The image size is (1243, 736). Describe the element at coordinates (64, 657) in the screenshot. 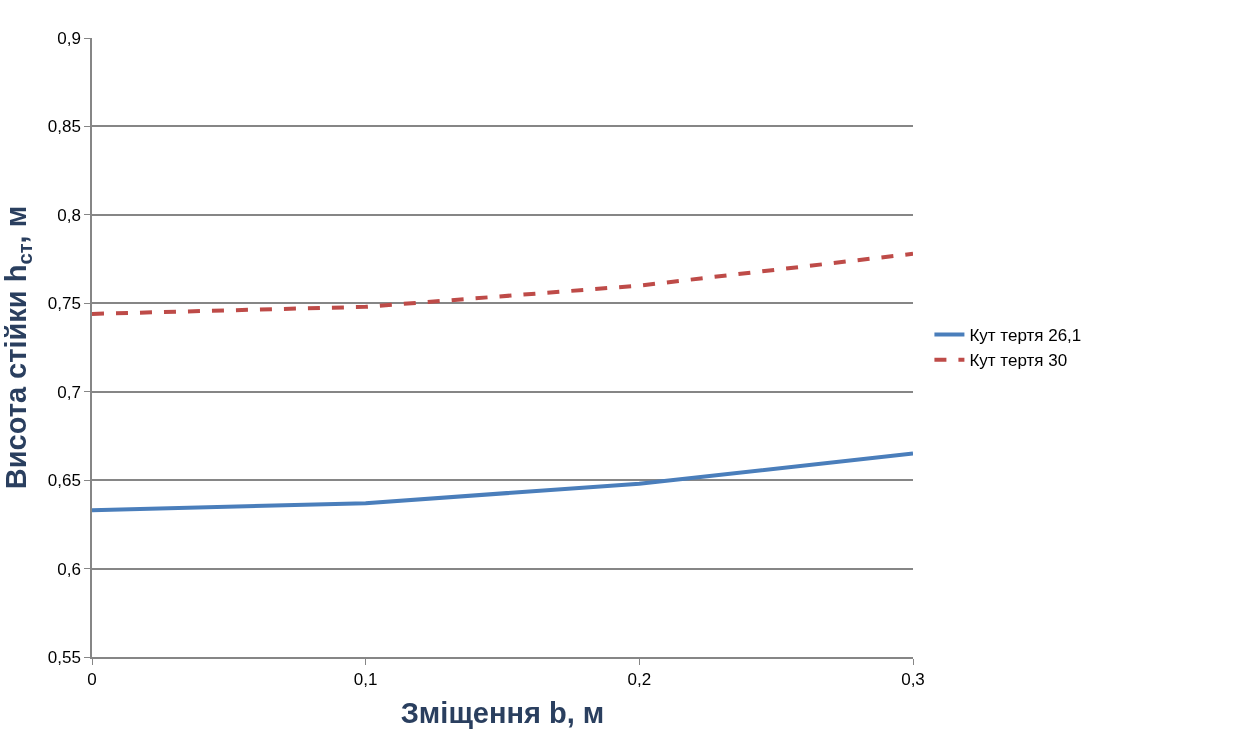

I see `y-tick-label: 0,55` at that location.